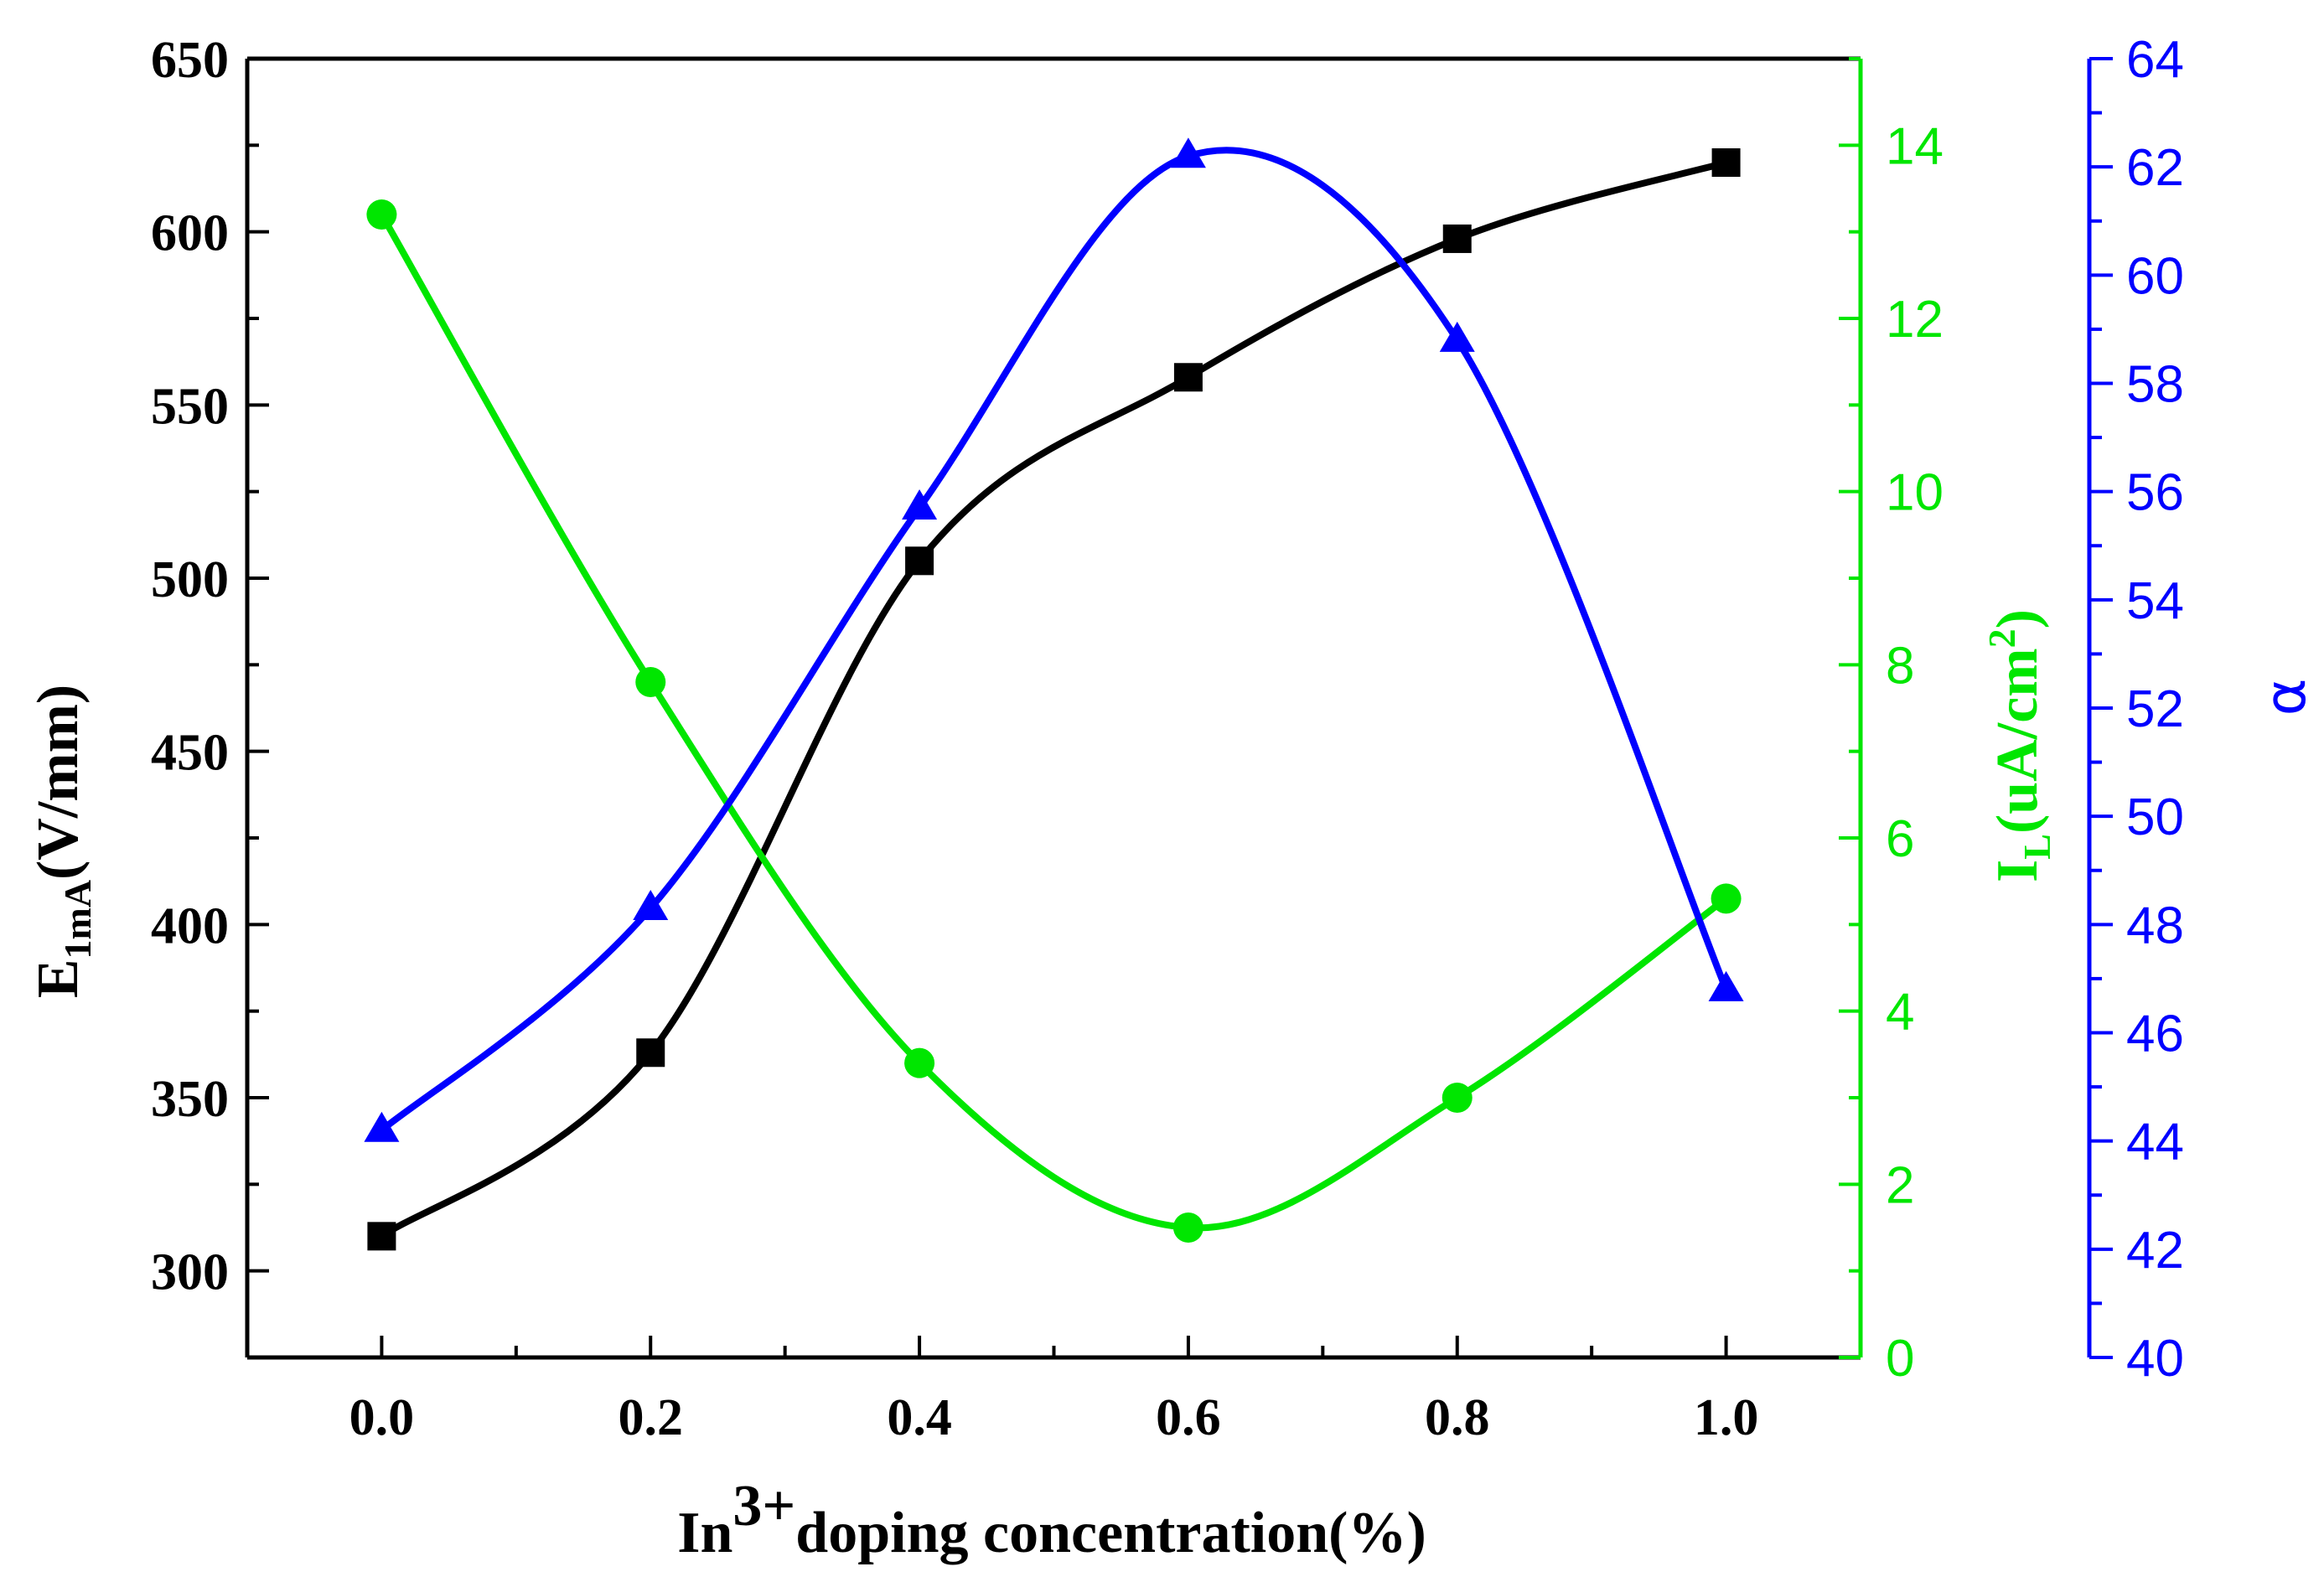 The width and height of the screenshot is (2324, 1577). What do you see at coordinates (190, 60) in the screenshot?
I see `left-tick-label: 650` at bounding box center [190, 60].